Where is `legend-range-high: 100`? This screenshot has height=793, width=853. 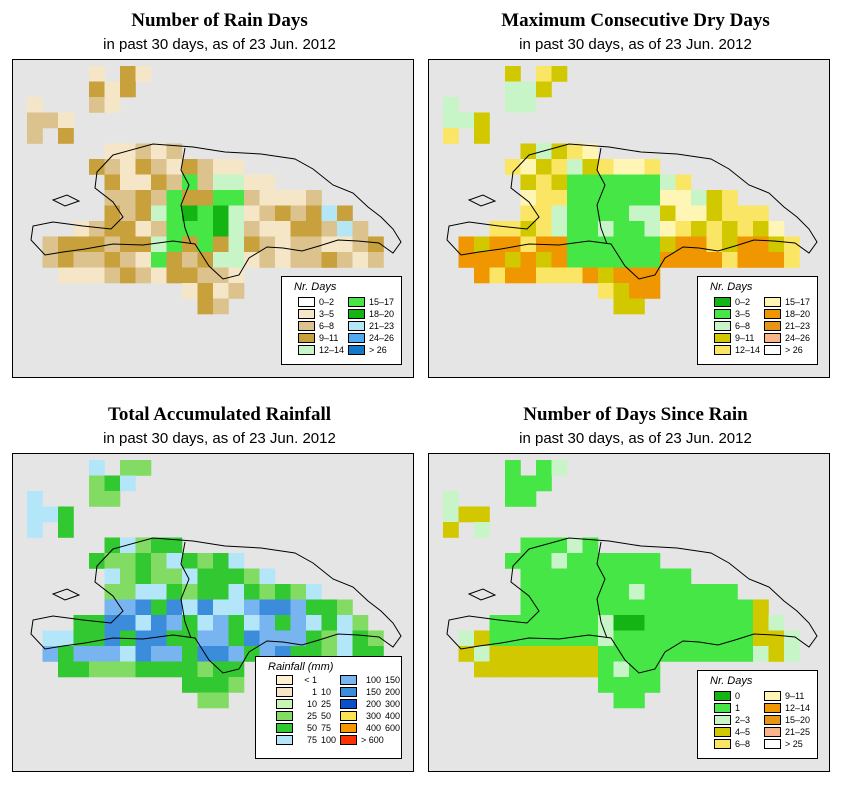
legend-range-high: 100 is located at coordinates (329, 740).